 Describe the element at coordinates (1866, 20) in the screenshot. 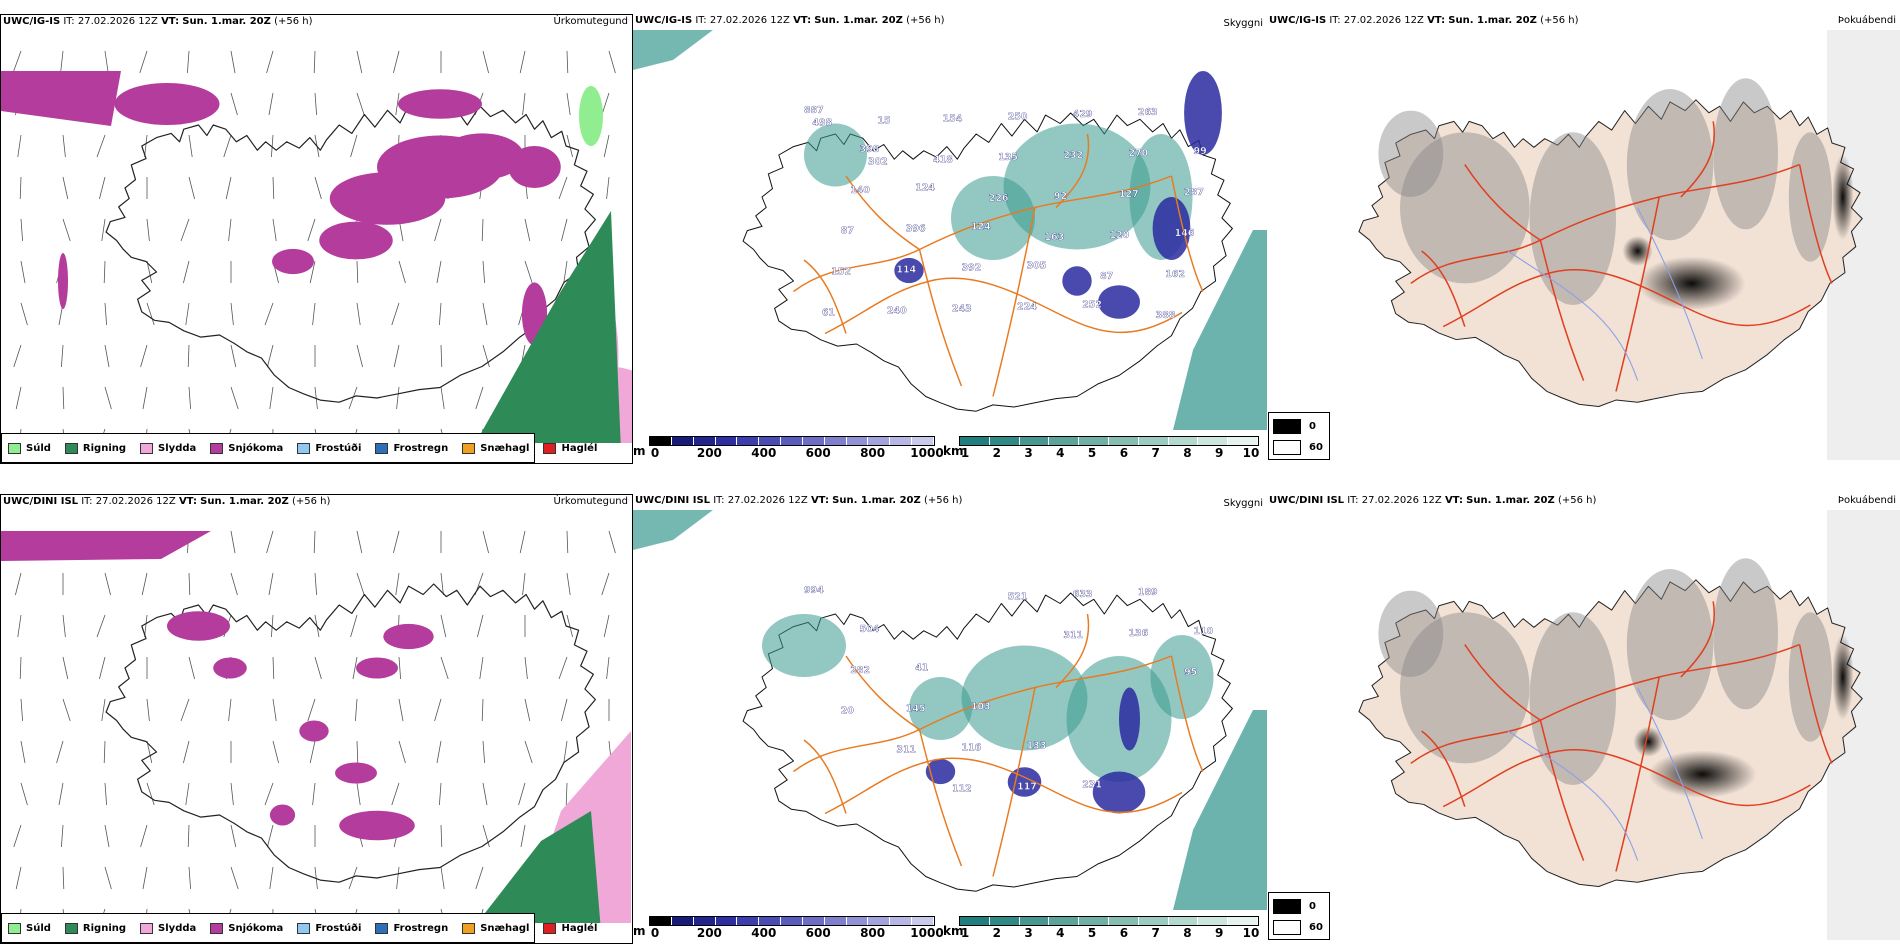

I see `panel-title: Þokuábendi` at that location.